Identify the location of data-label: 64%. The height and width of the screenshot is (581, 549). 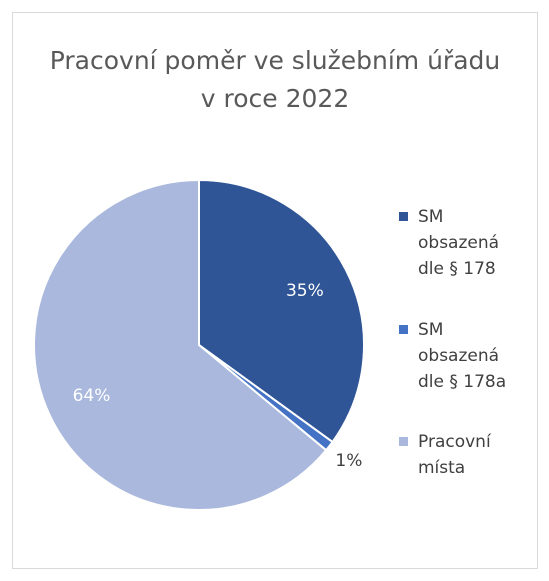
(91, 395).